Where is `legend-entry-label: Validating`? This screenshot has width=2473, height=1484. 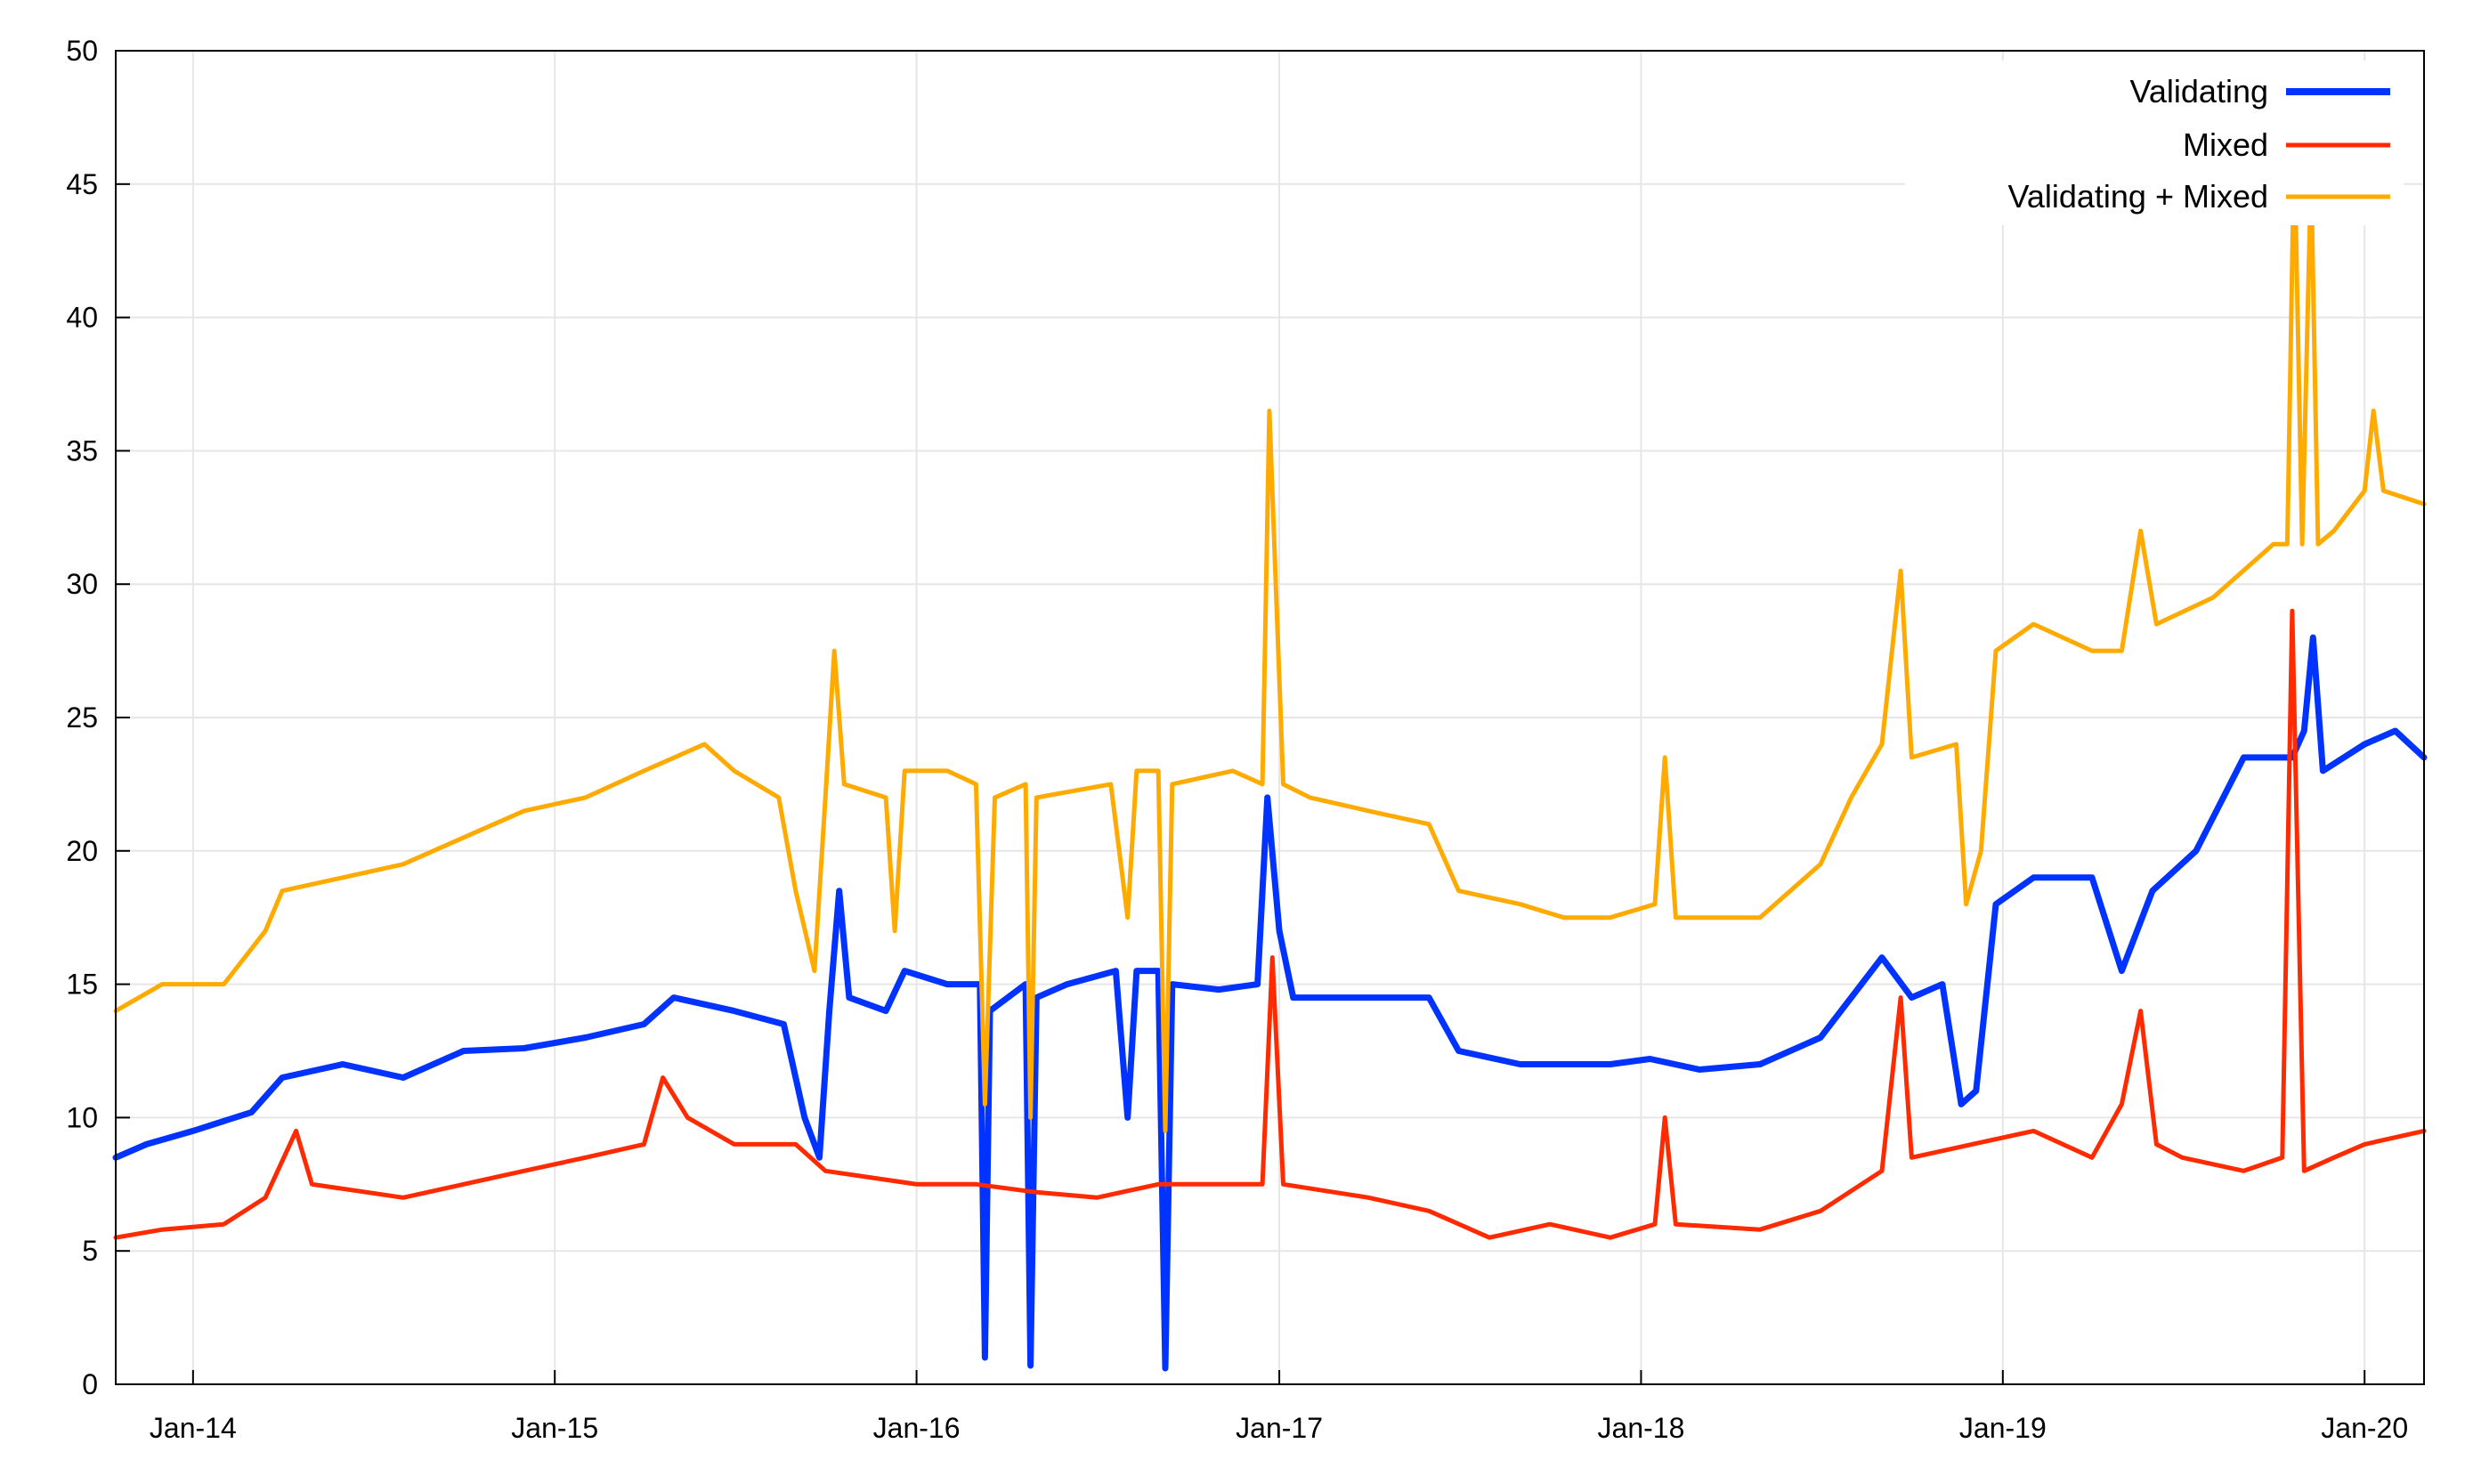
legend-entry-label: Validating is located at coordinates (2199, 91).